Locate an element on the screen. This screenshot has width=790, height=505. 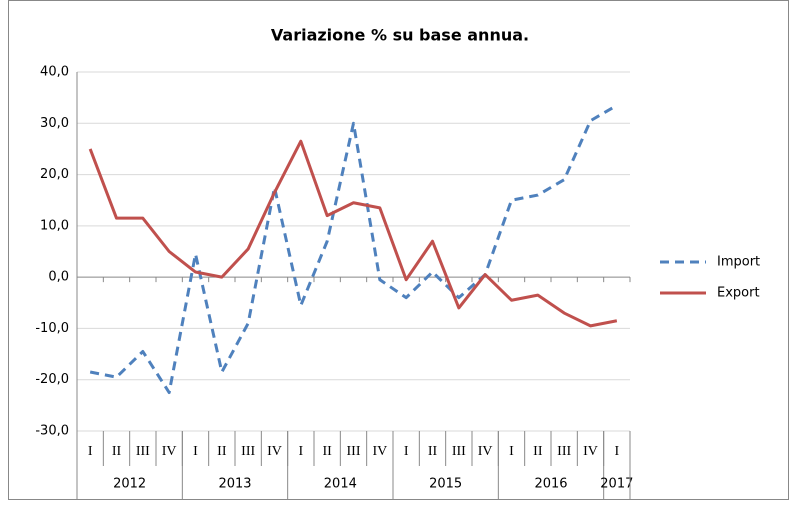
legend-label: Import is located at coordinates (738, 262).